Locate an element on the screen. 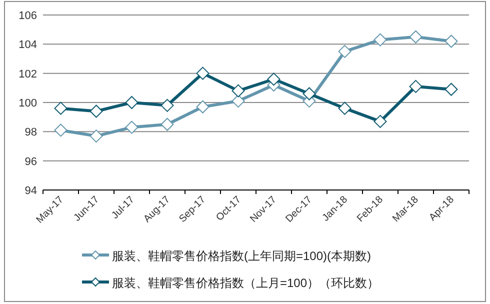 The image size is (490, 304). legend-label: 服装、鞋帽零售价格指数(上年同期=100)(本期数) is located at coordinates (242, 256).